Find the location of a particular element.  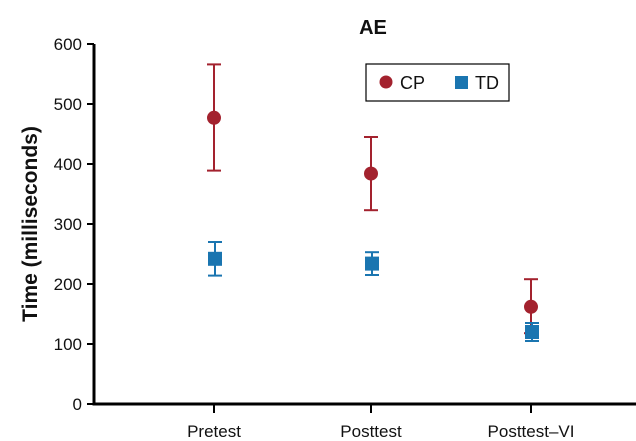

y-ticks: 0 100 200 300 400 500 600 is located at coordinates (74, 224).